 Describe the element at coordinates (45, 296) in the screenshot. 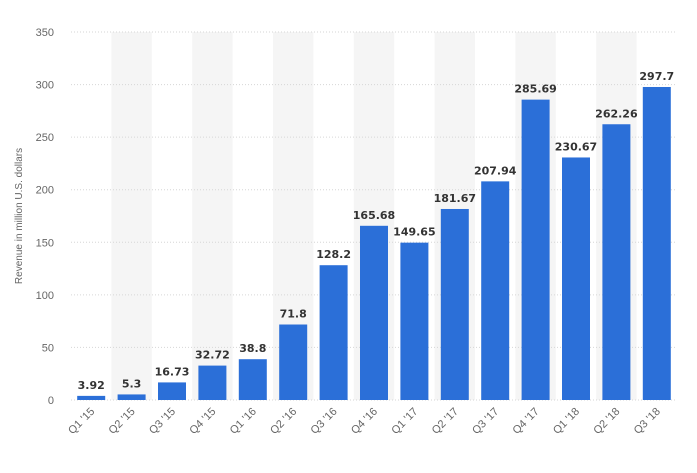

I see `y-tick-label: 100` at that location.